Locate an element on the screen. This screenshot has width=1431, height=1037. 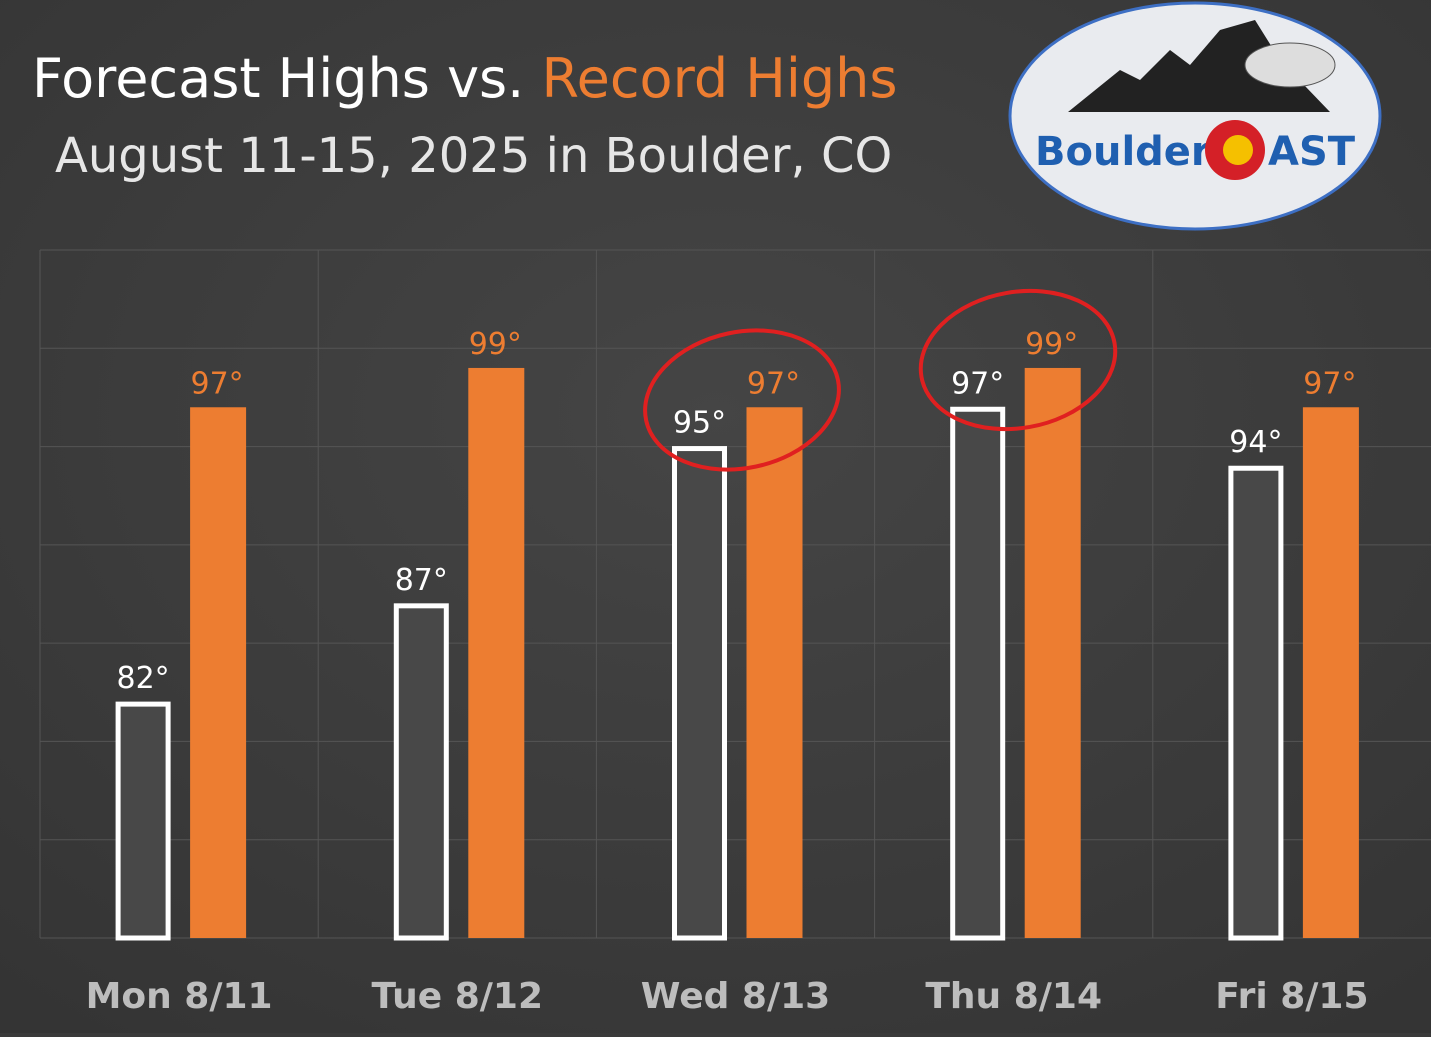
chart-subtitle: August 11-15, 2025 in Boulder, CO is located at coordinates (473, 156).